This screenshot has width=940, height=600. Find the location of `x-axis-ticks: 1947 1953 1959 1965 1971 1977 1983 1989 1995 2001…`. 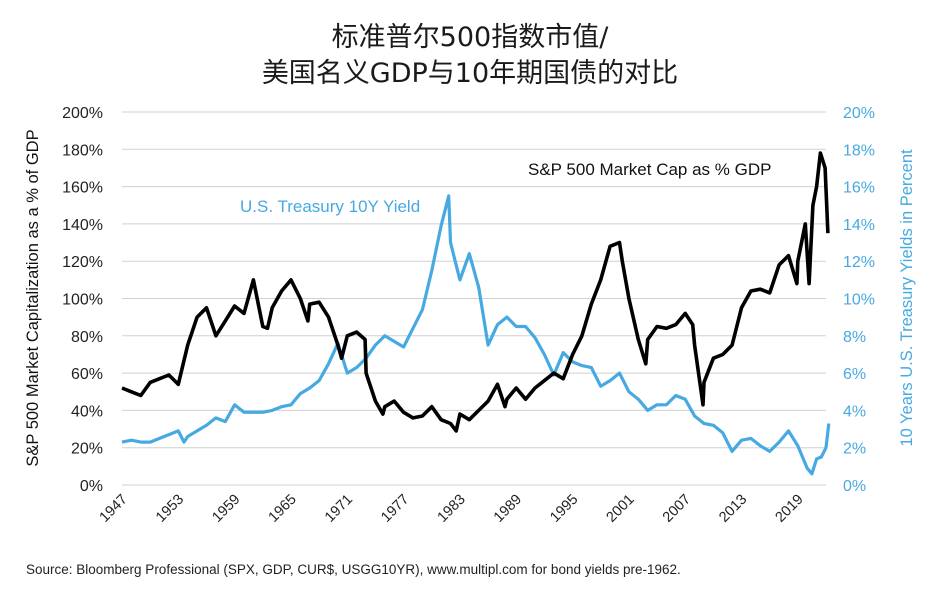

x-axis-ticks: 1947 1953 1959 1965 1971 1977 1983 1989 1995 2001… is located at coordinates (452, 509).